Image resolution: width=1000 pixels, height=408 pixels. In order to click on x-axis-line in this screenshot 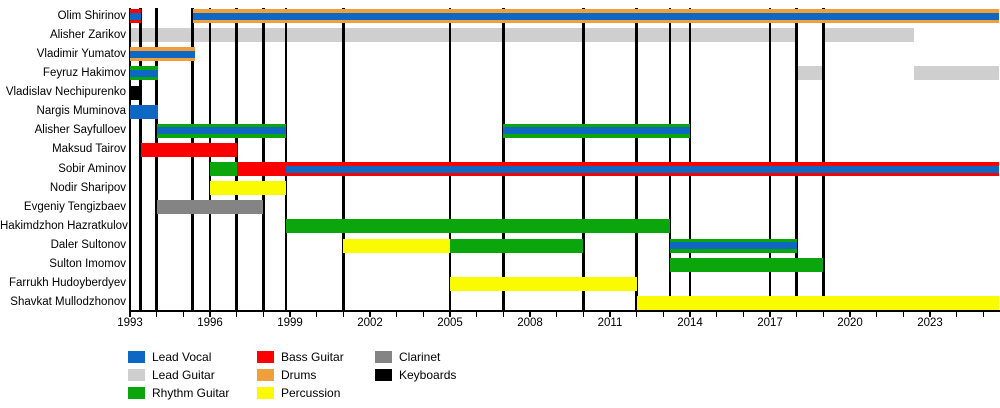, I will do `click(564, 311)`.